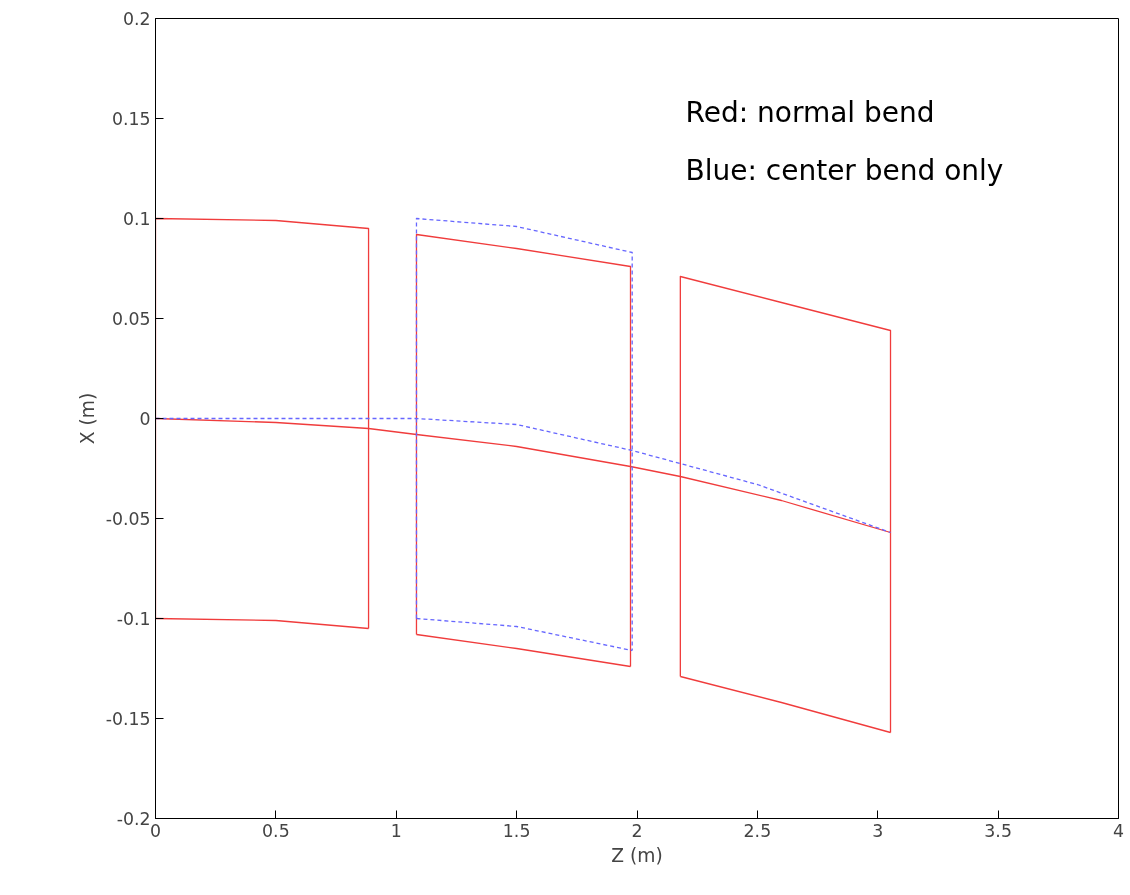  Describe the element at coordinates (516, 830) in the screenshot. I see `x-tick-label: 1.5` at that location.